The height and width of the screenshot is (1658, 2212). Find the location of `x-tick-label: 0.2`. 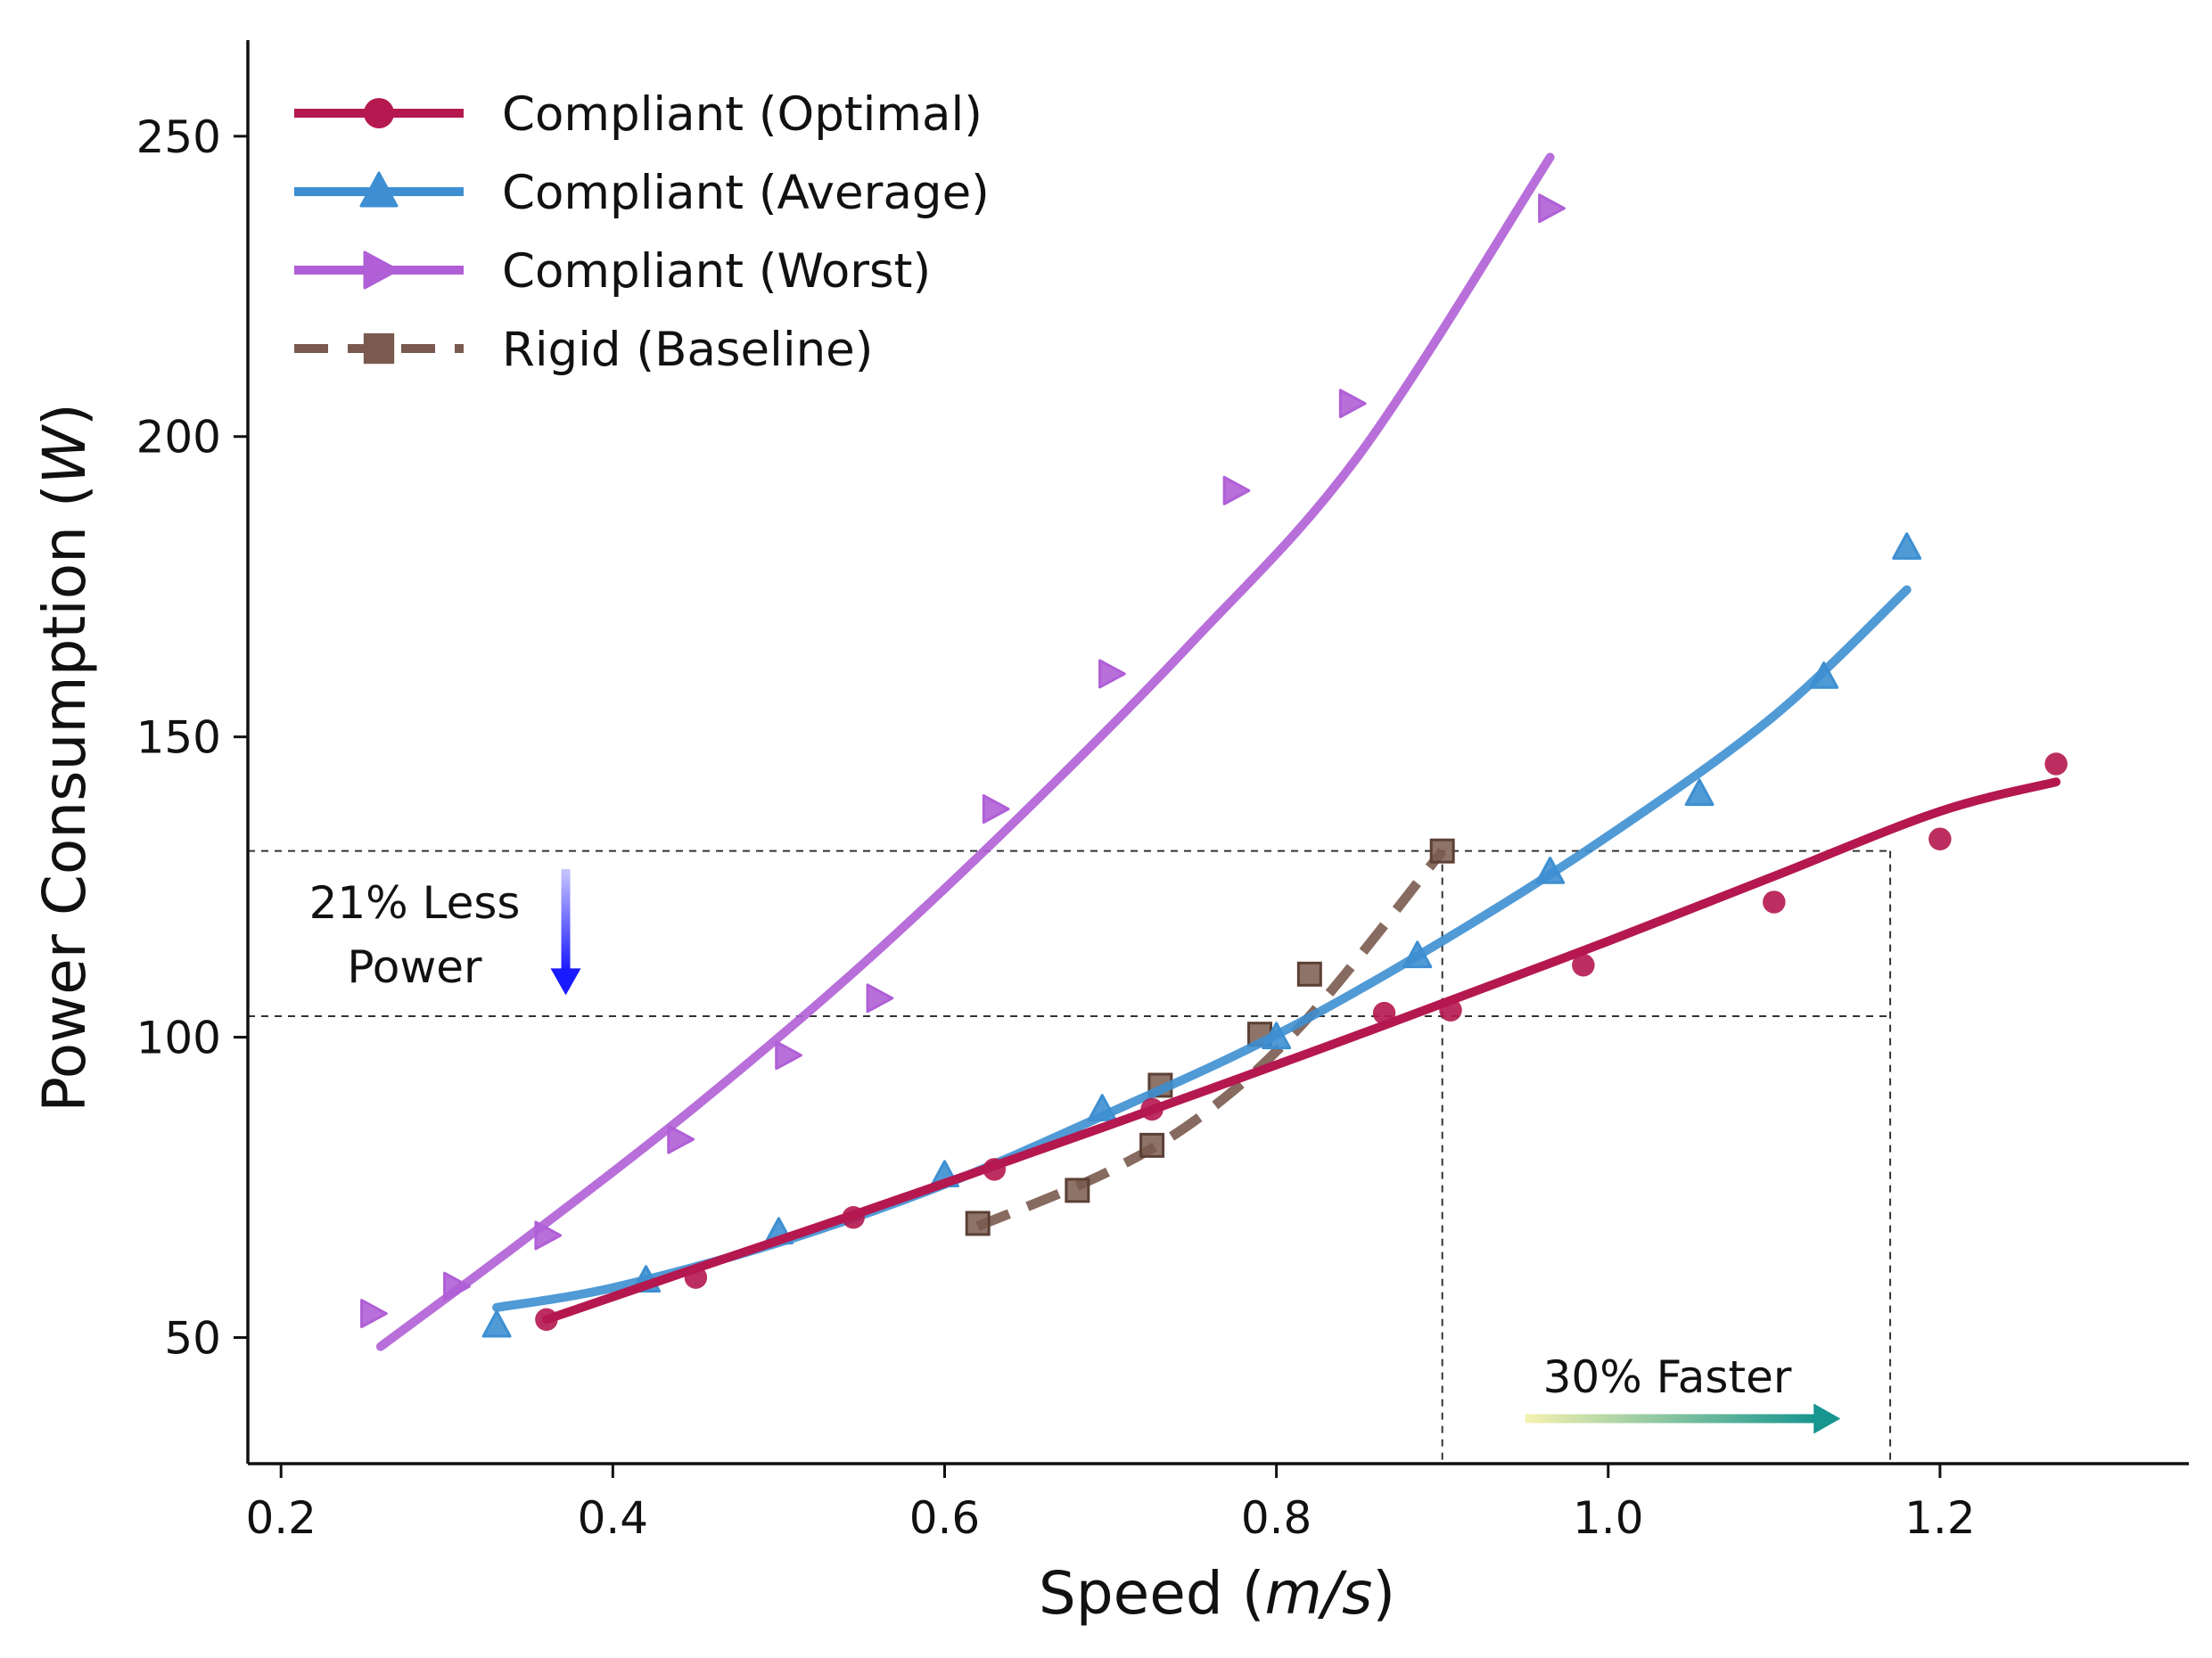

x-tick-label: 0.2 is located at coordinates (281, 1518).